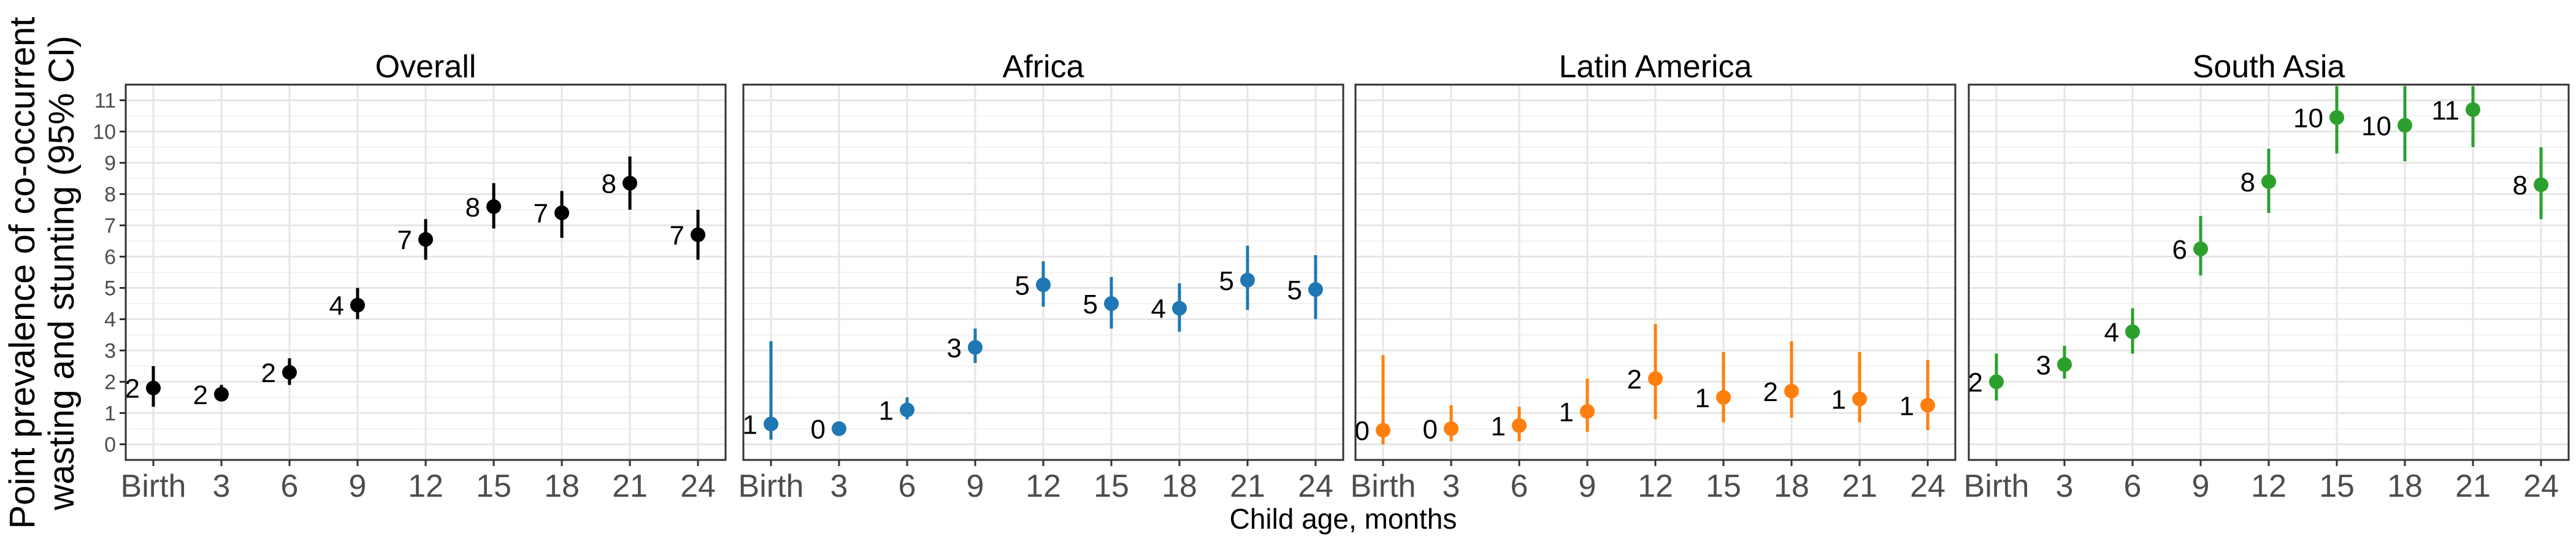  I want to click on panel-title: Latin America, so click(1655, 67).